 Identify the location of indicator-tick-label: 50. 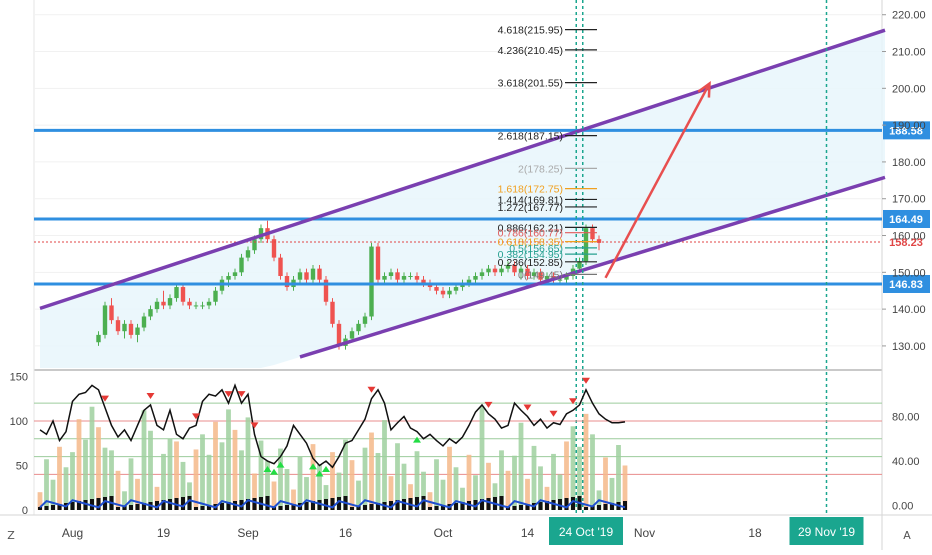
(22, 466).